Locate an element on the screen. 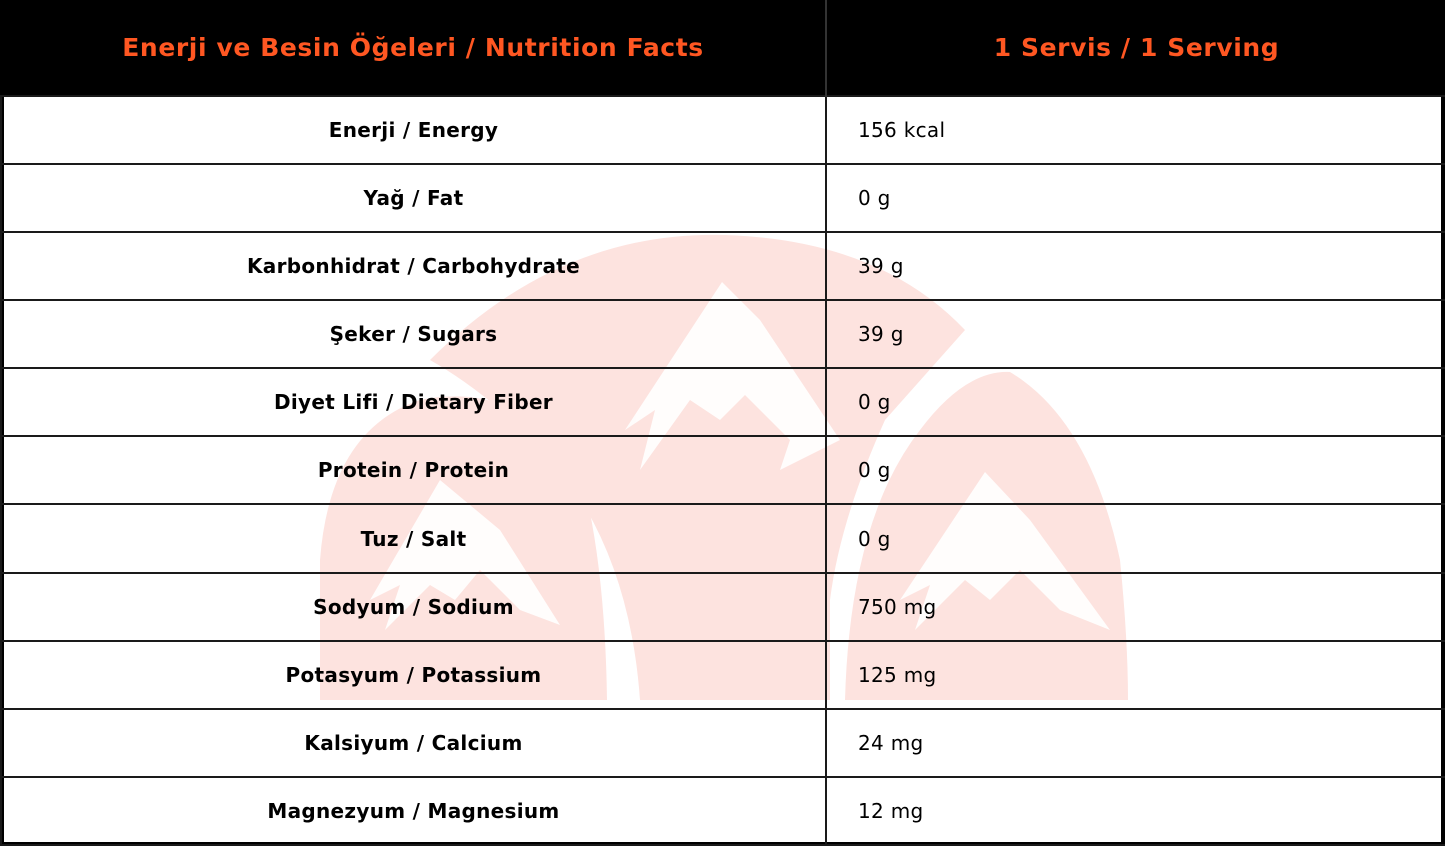  table-row: Magnezyum / Magnesium 12 mg is located at coordinates (722, 810).